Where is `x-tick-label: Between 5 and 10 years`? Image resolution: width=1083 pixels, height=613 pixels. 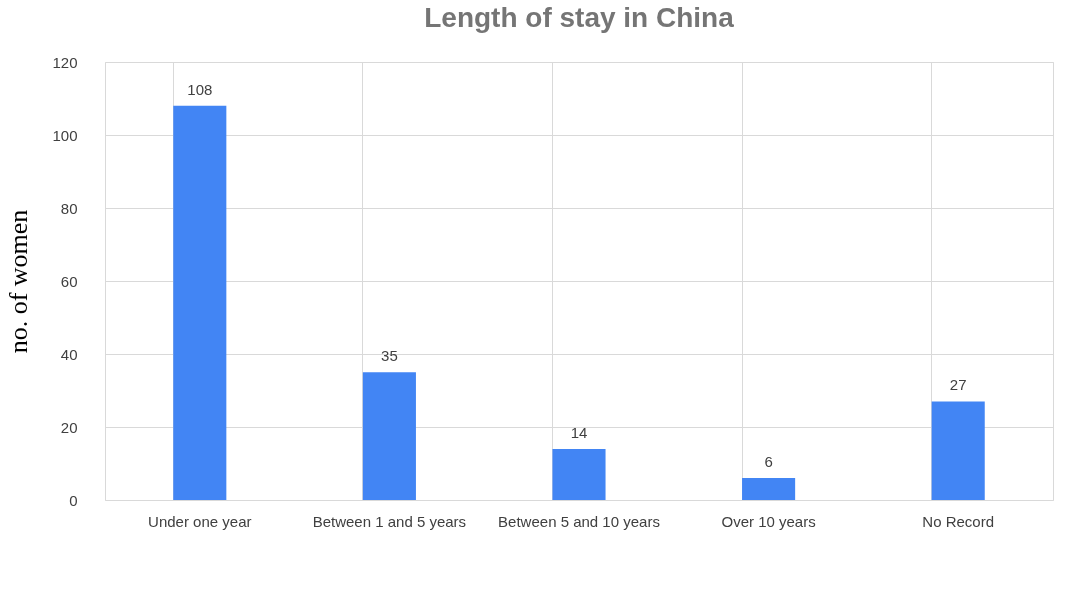 x-tick-label: Between 5 and 10 years is located at coordinates (579, 521).